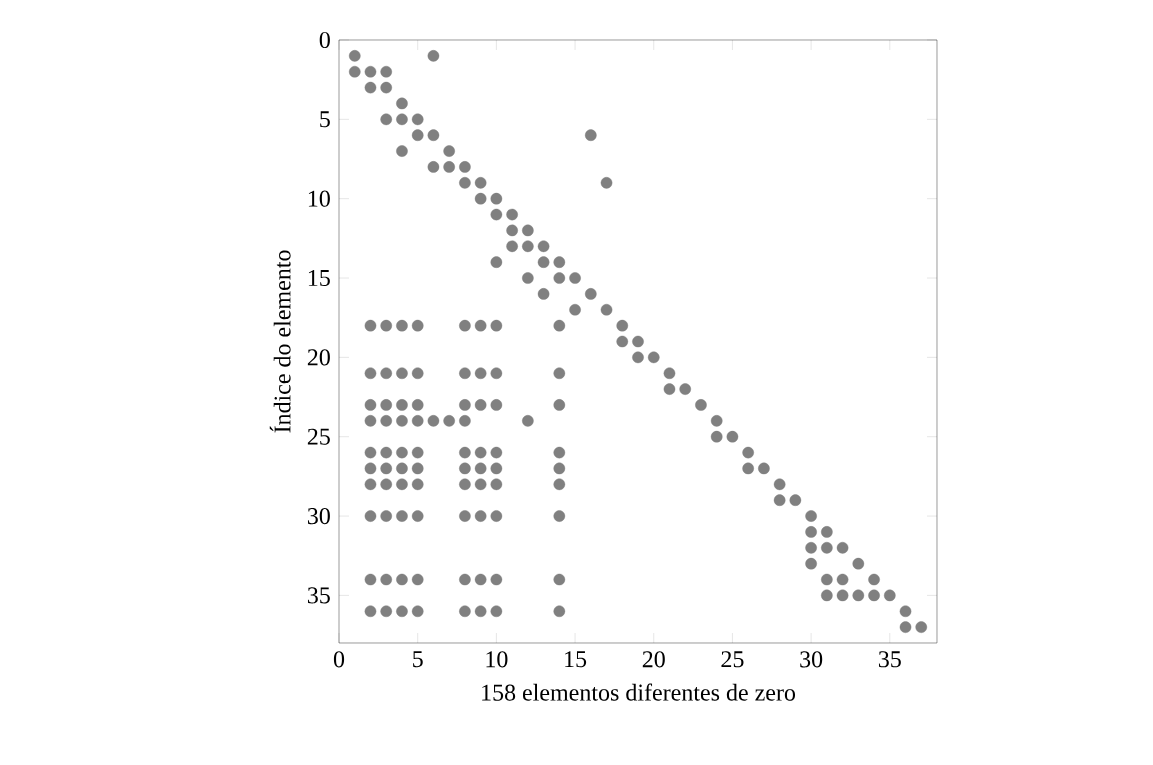 This screenshot has height=765, width=1153. Describe the element at coordinates (280, 341) in the screenshot. I see `y-axis-title: Índice do elemento` at that location.